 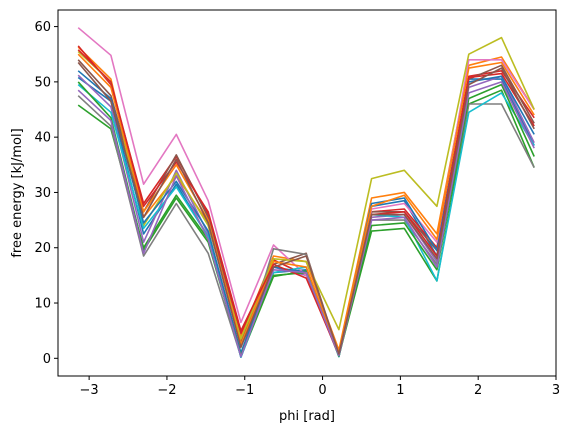 What do you see at coordinates (322, 390) in the screenshot?
I see `x-tick-label: 0` at bounding box center [322, 390].